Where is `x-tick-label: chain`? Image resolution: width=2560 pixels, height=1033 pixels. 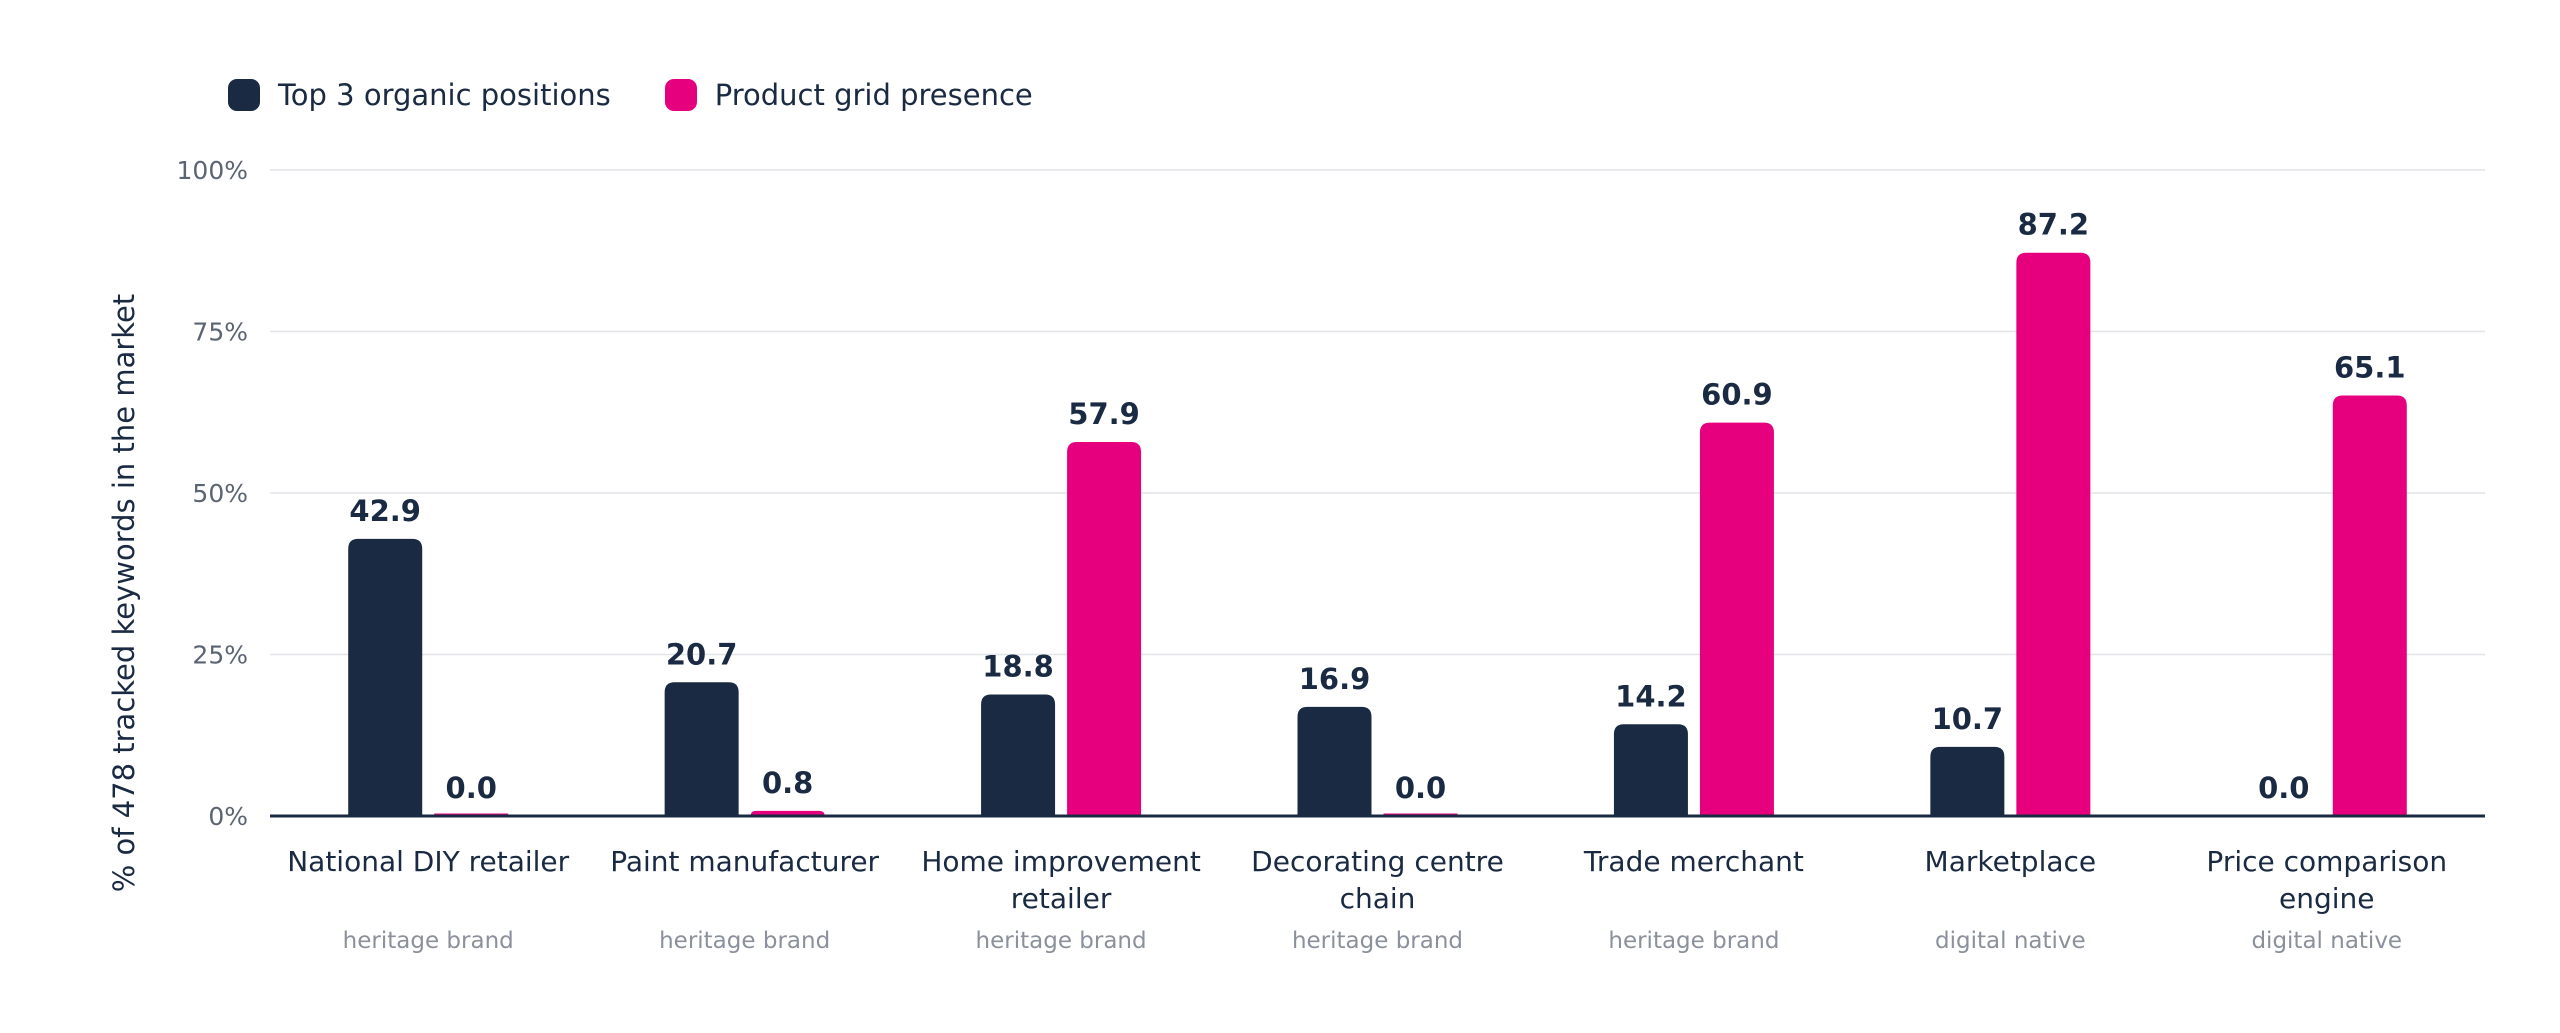 x-tick-label: chain is located at coordinates (1378, 898).